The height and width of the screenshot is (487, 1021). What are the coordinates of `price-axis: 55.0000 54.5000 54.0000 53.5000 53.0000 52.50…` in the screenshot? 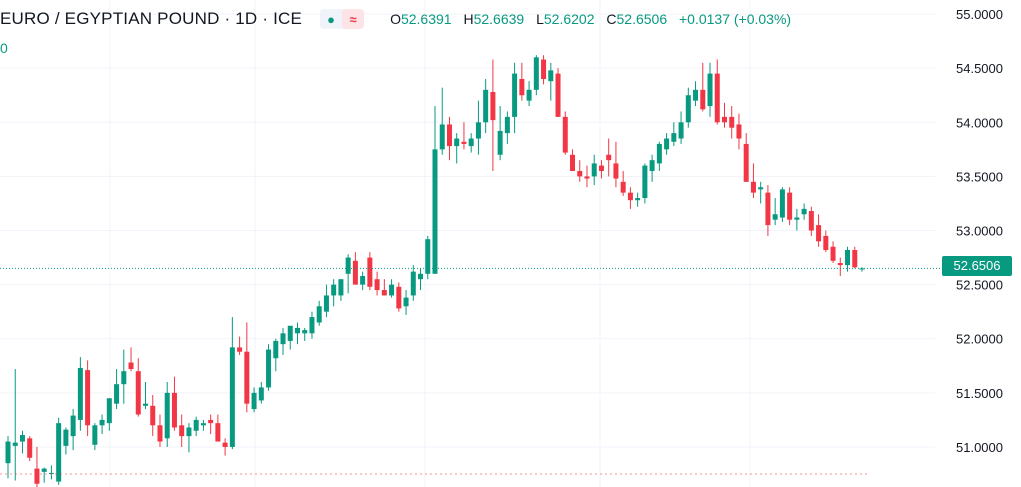 It's located at (979, 231).